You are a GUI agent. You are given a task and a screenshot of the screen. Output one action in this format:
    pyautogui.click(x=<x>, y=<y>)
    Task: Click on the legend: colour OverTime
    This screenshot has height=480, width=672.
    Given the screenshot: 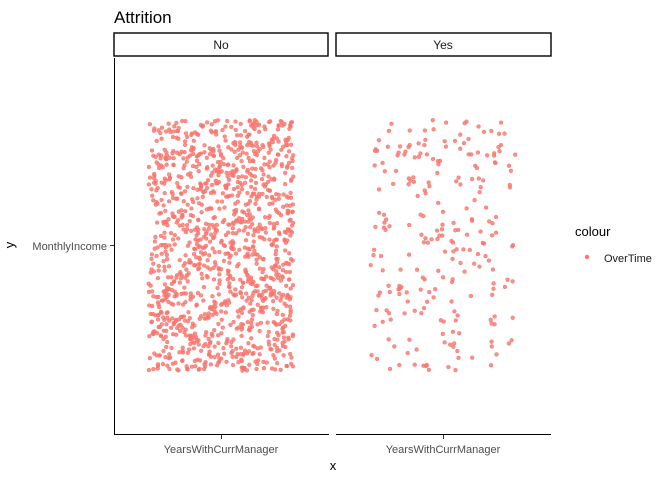 What is the action you would take?
    pyautogui.click(x=613, y=244)
    